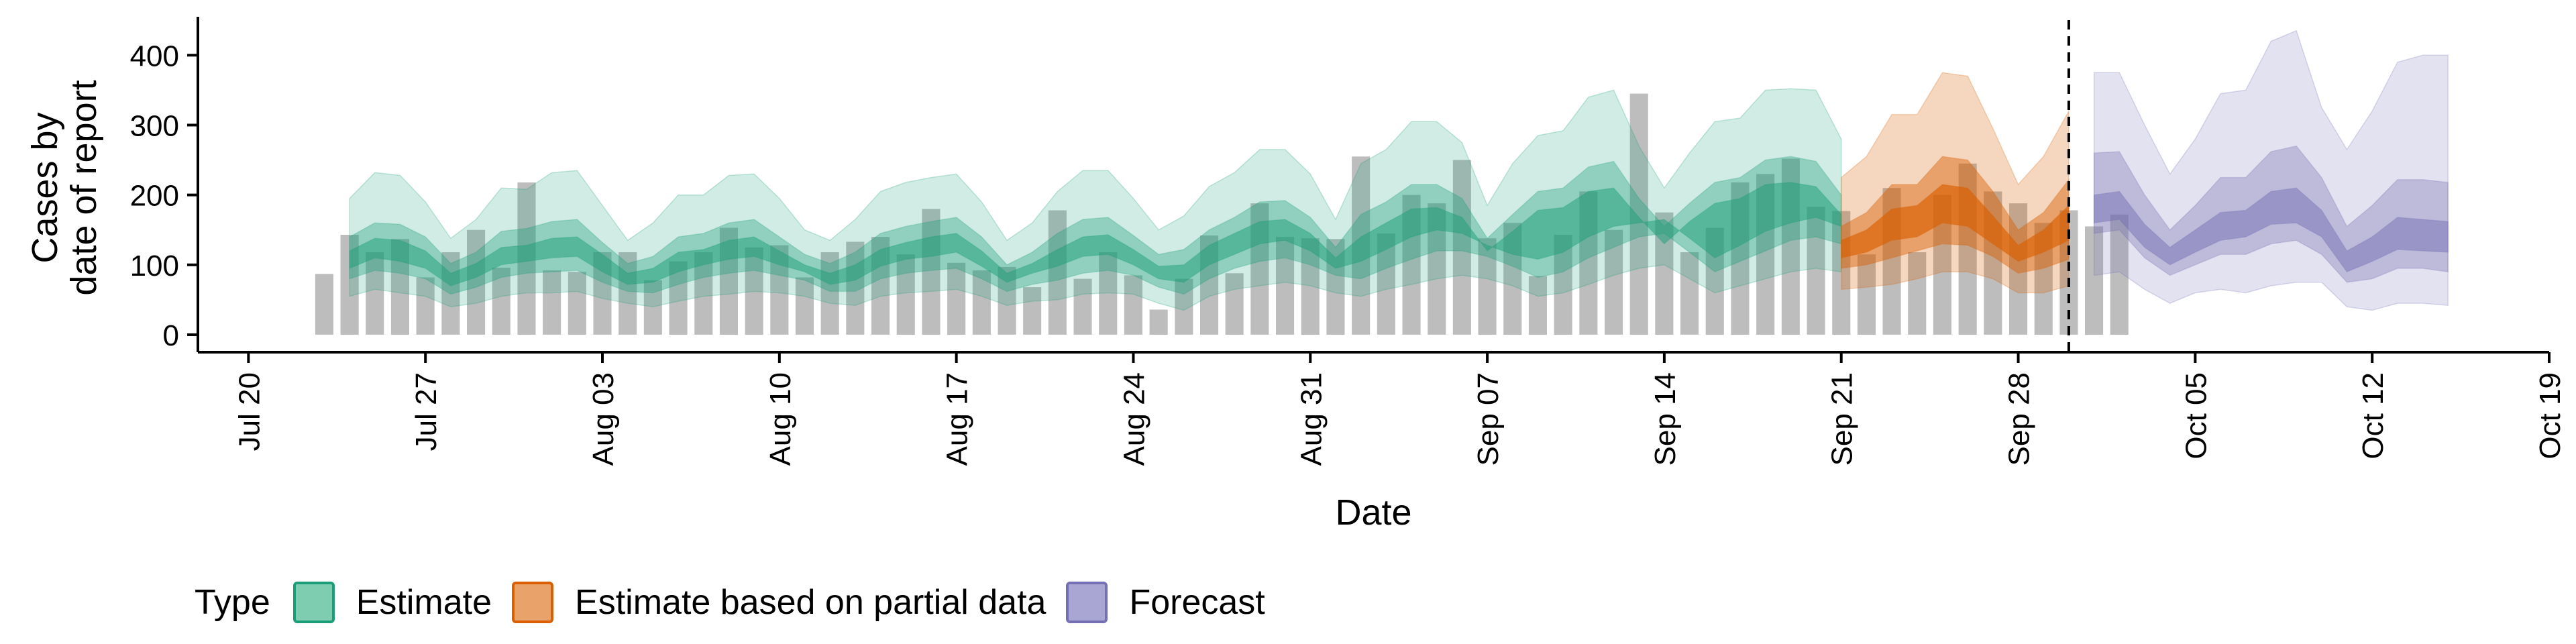 This screenshot has height=644, width=2576. I want to click on legend-title: Type, so click(232, 602).